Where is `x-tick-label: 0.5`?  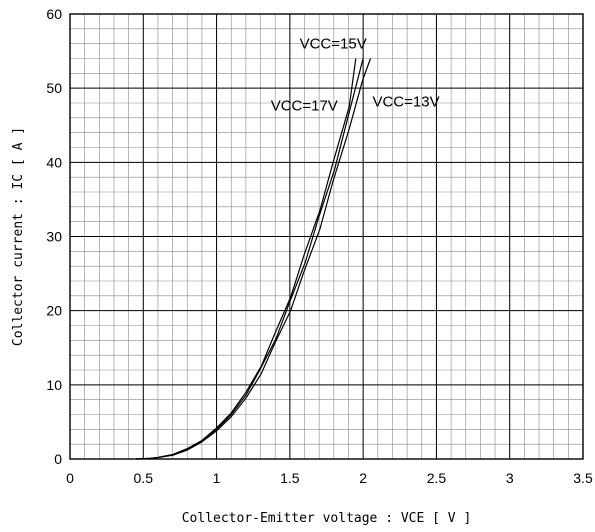 x-tick-label: 0.5 is located at coordinates (144, 478).